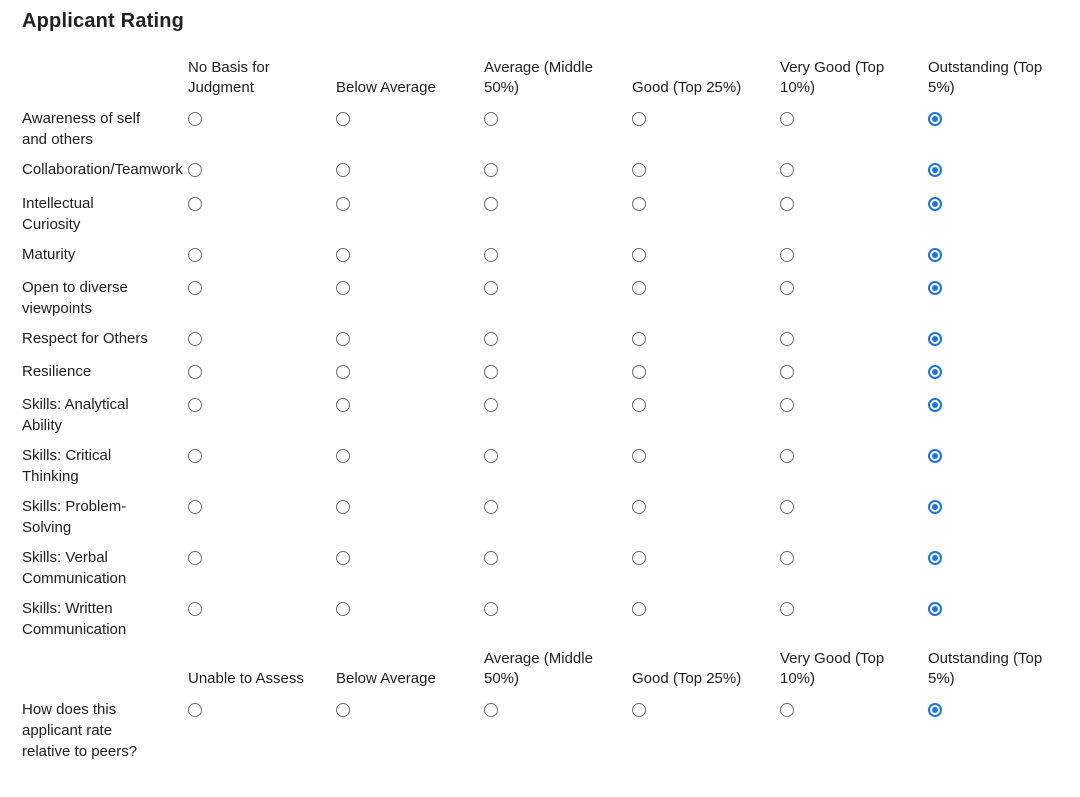  Describe the element at coordinates (687, 678) in the screenshot. I see `column-header: Good (Top 25%)` at that location.